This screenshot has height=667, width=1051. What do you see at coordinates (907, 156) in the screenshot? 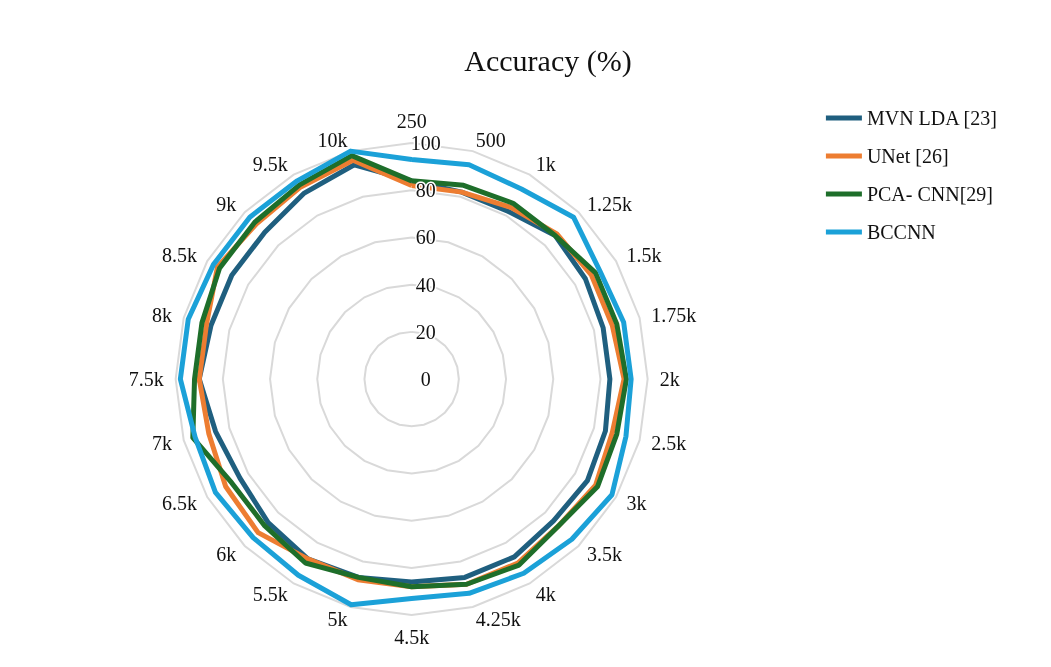
I see `legend-label: UNet [26]` at bounding box center [907, 156].